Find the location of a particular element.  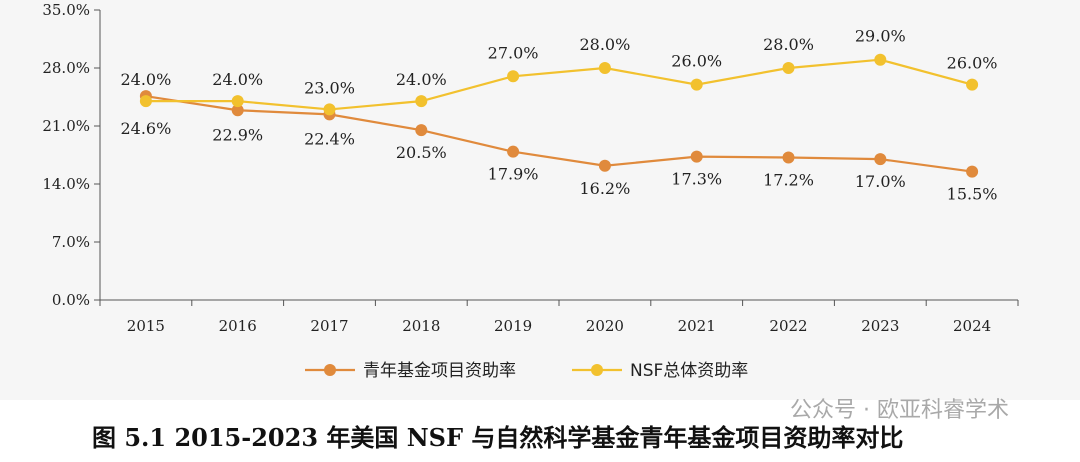

x-tick-label: 2018 is located at coordinates (421, 326).